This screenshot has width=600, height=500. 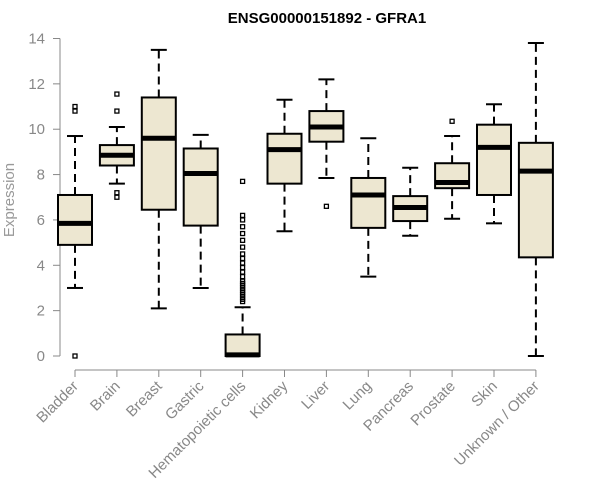 I want to click on y-tick-label: 2, so click(x=41, y=311).